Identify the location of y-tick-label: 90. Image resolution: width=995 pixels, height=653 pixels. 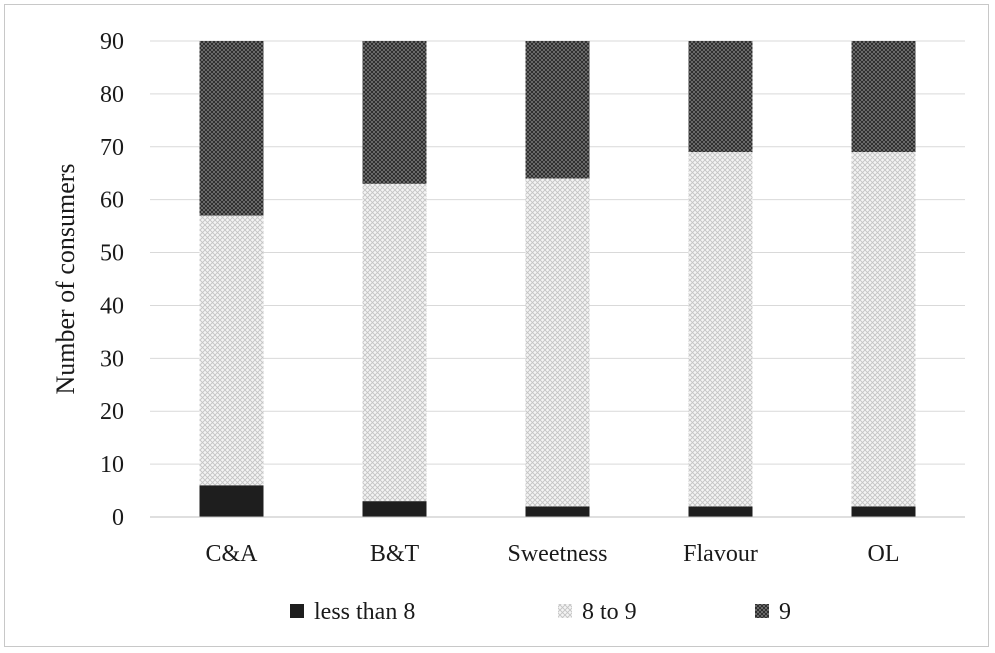
(112, 42).